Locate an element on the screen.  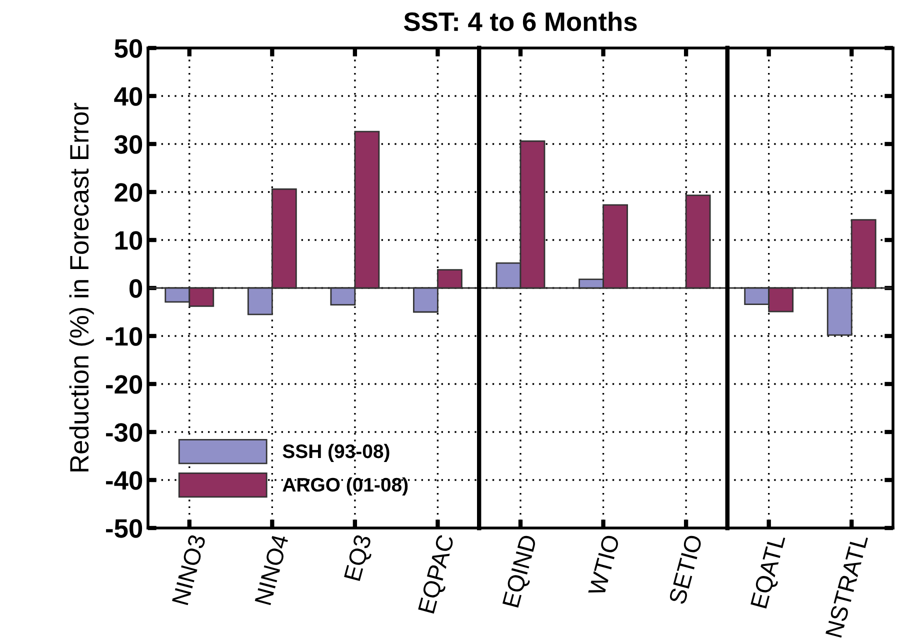
y-tick-label: 20 is located at coordinates (128, 192).